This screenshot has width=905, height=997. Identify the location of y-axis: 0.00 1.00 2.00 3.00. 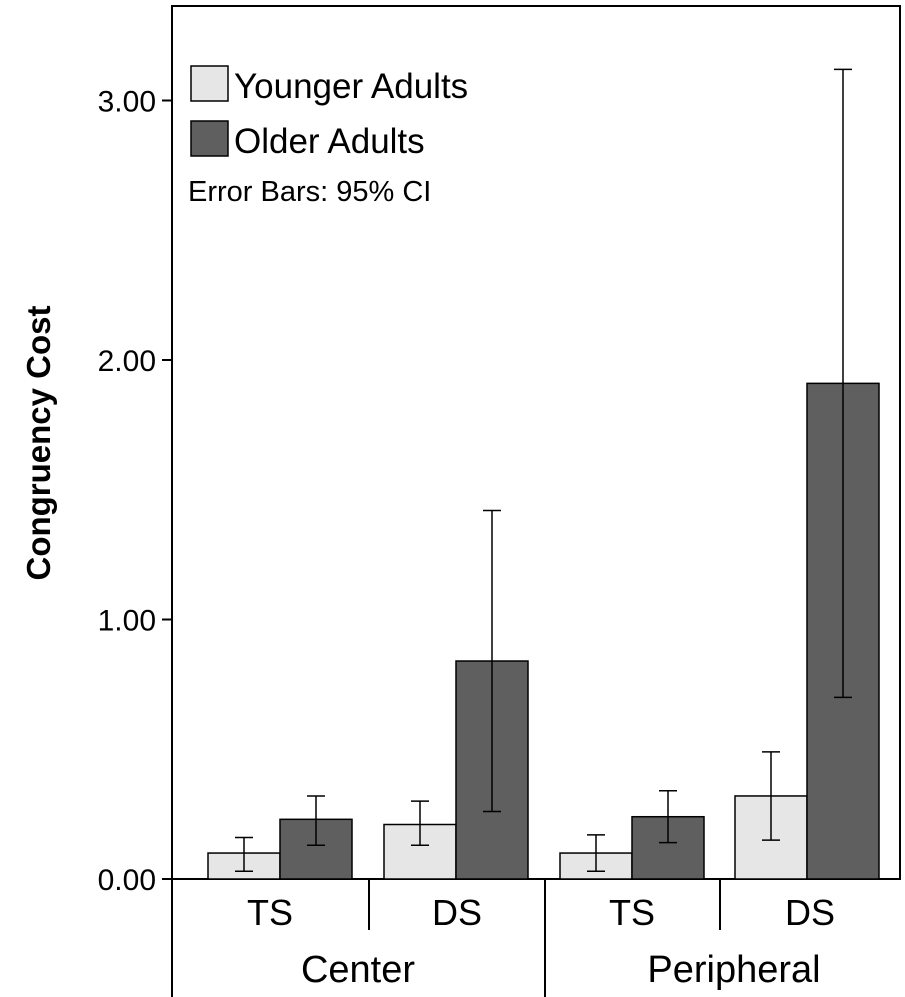
(135, 491).